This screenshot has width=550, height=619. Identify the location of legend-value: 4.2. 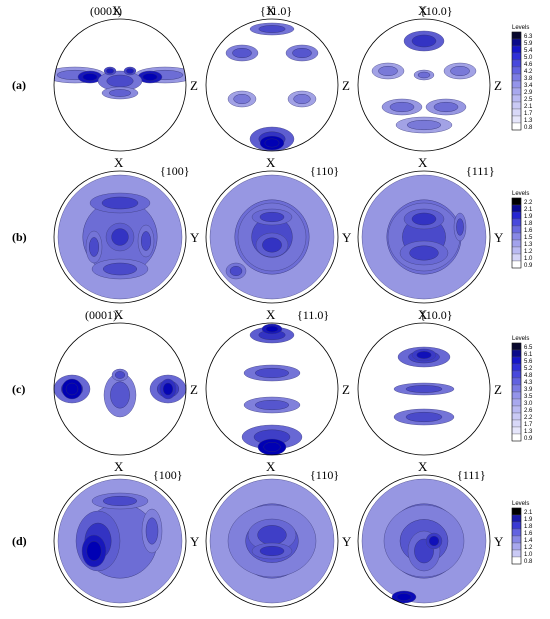
(528, 72).